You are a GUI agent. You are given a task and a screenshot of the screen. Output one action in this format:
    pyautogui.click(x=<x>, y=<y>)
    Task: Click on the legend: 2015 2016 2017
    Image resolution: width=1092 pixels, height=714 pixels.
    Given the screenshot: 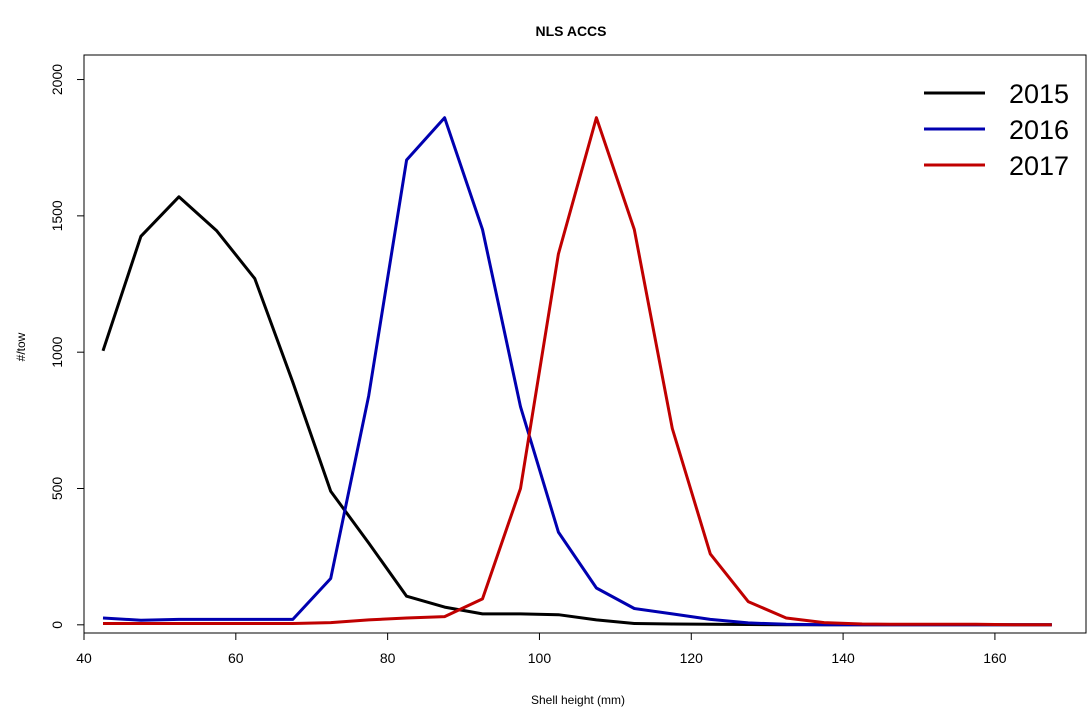 What is the action you would take?
    pyautogui.click(x=996, y=130)
    